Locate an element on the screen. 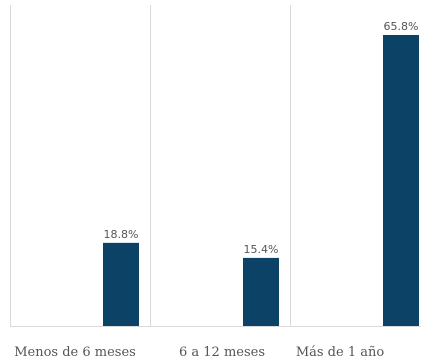 The height and width of the screenshot is (360, 421). x-tick-label: Menos de 6 meses is located at coordinates (75, 352).